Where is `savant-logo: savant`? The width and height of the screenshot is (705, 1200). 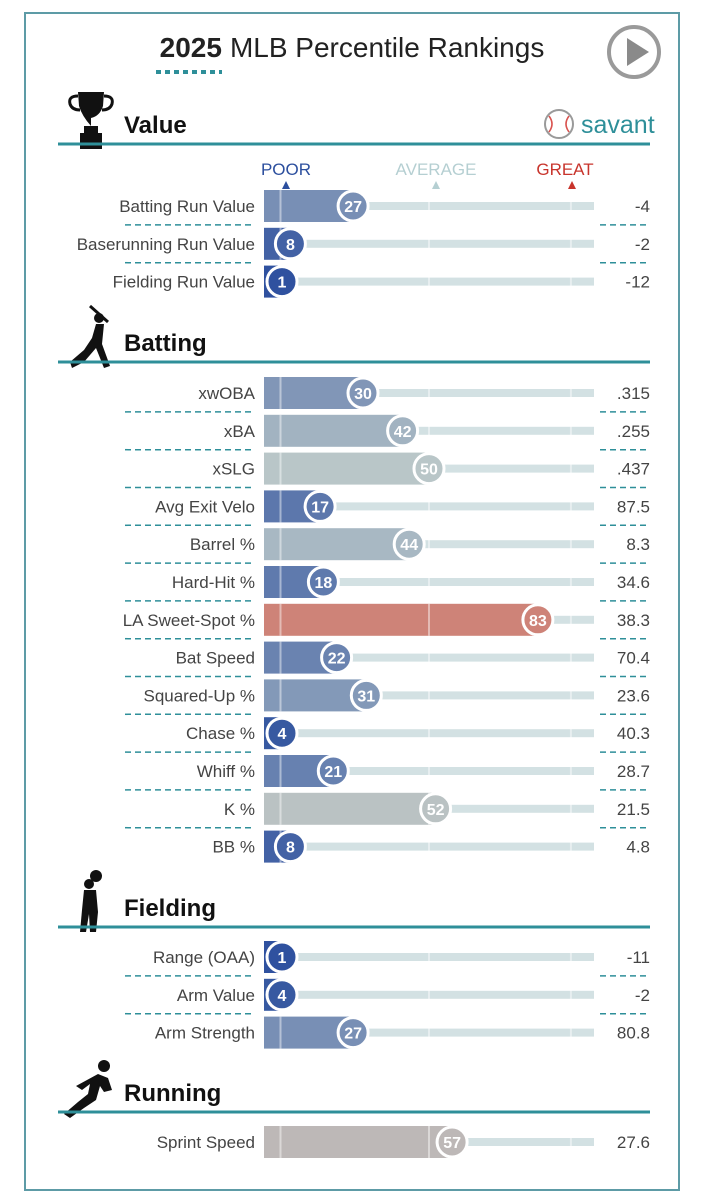 savant-logo: savant is located at coordinates (599, 124).